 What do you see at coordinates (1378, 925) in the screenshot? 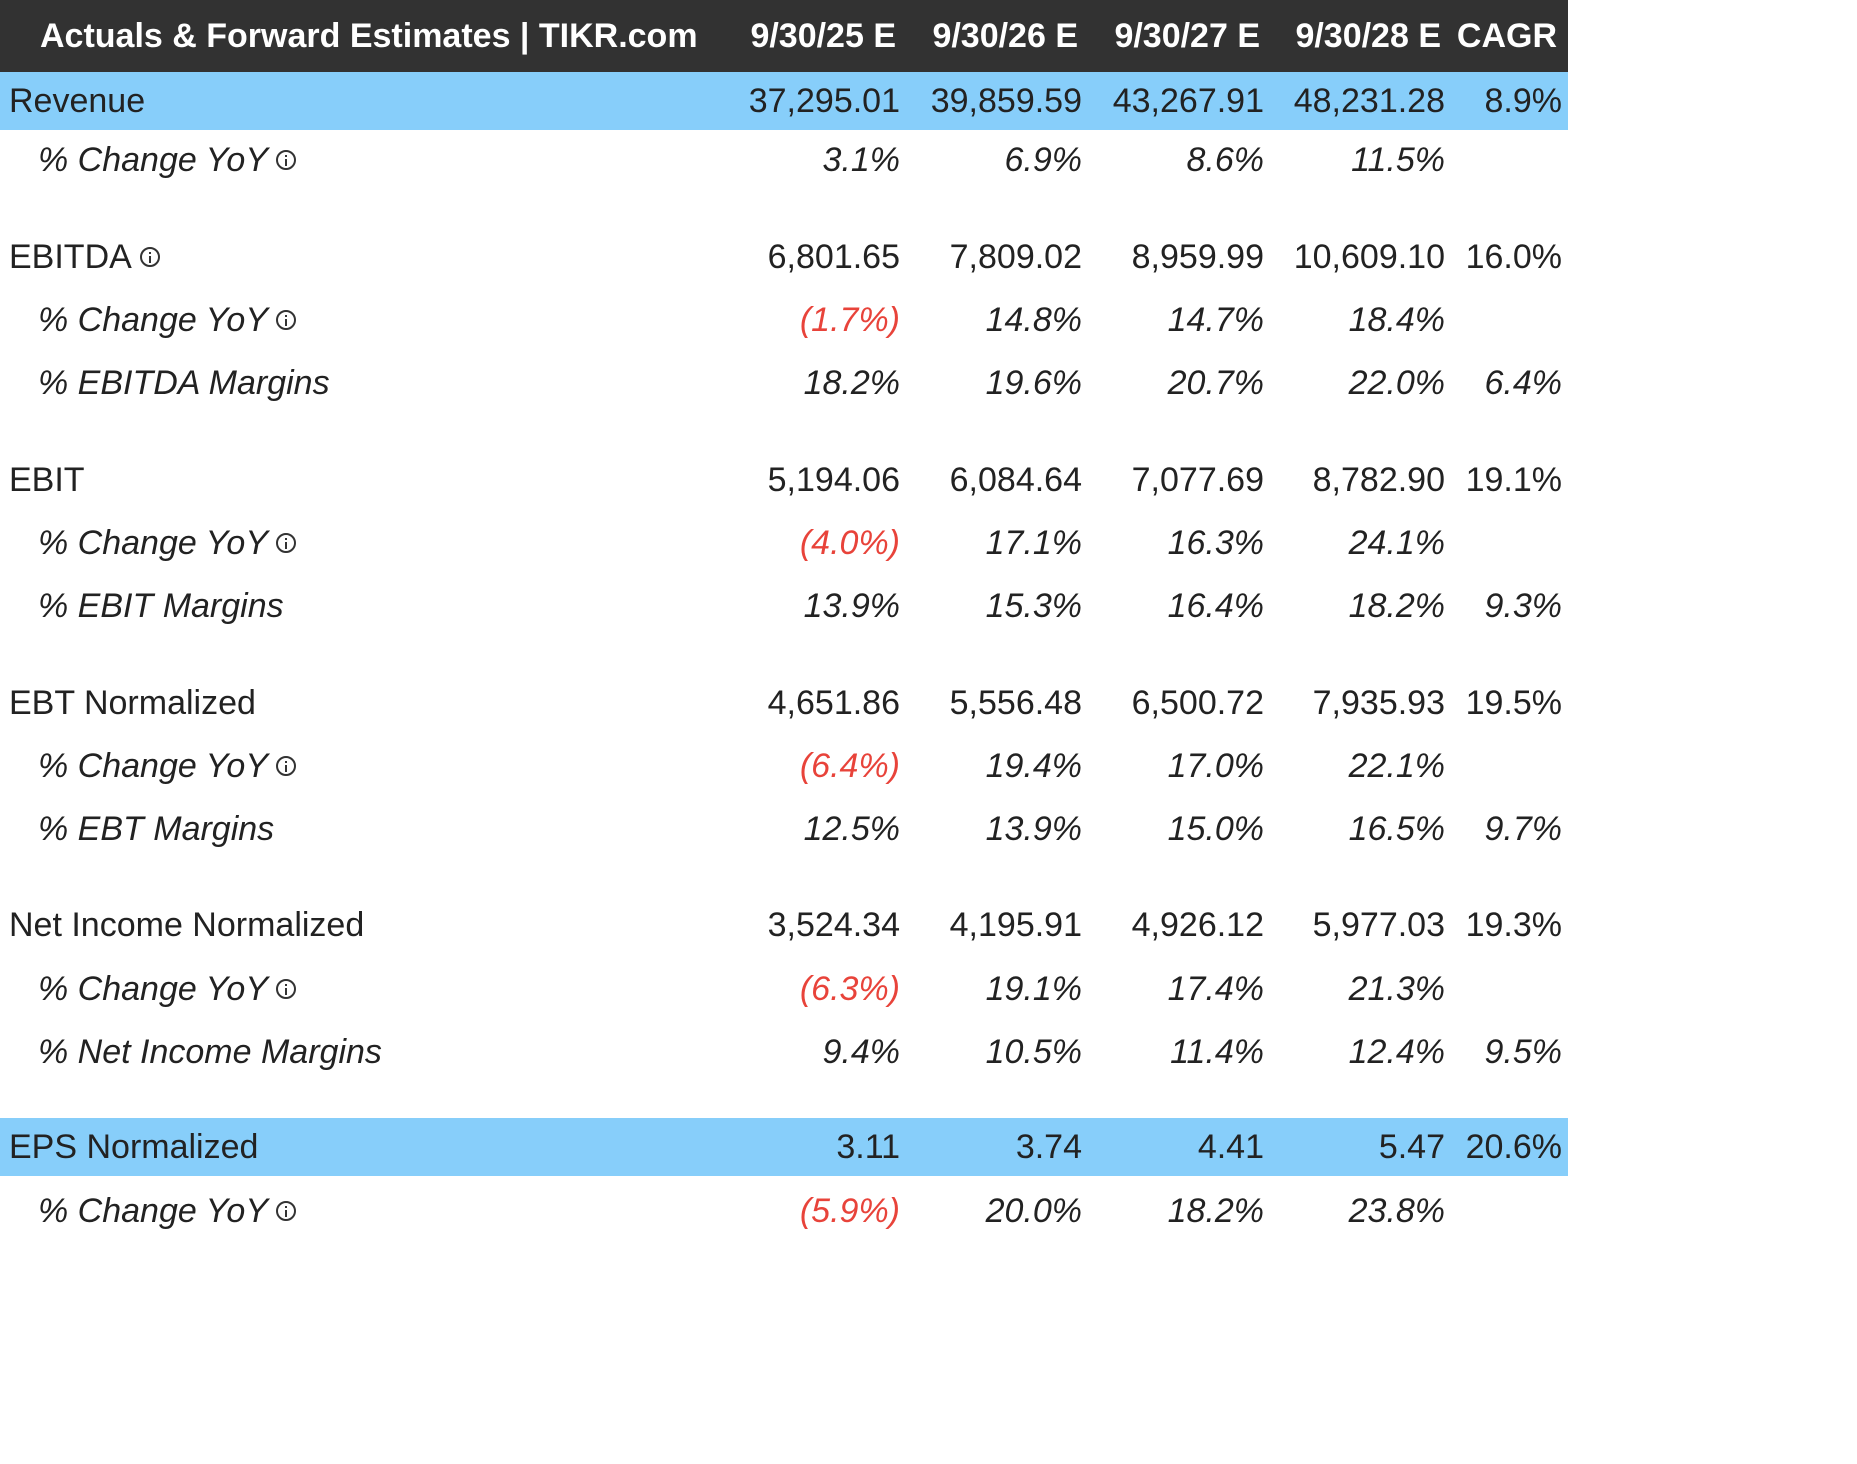
I see `value-2028: 5,977.03` at bounding box center [1378, 925].